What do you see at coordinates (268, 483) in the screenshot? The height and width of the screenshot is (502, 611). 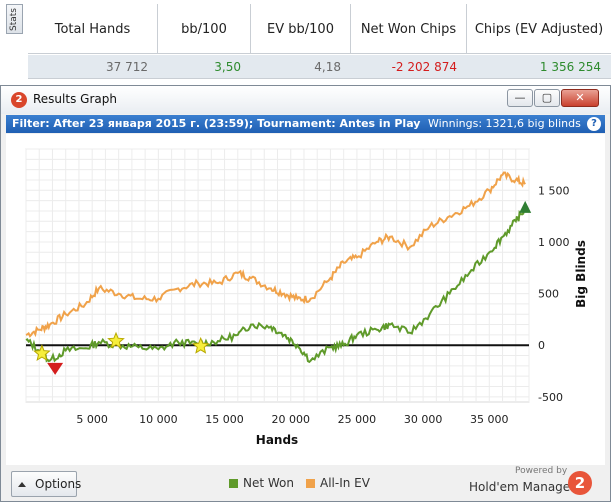 I see `legend-label-net-won: Net Won` at bounding box center [268, 483].